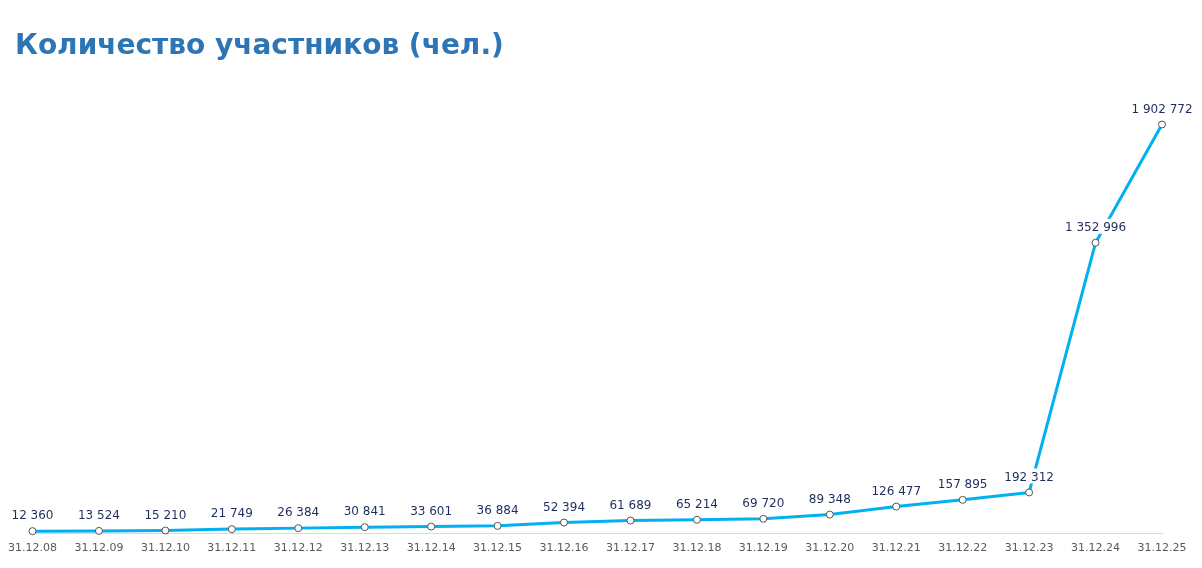  Describe the element at coordinates (364, 511) in the screenshot. I see `data-label: 30 841` at that location.